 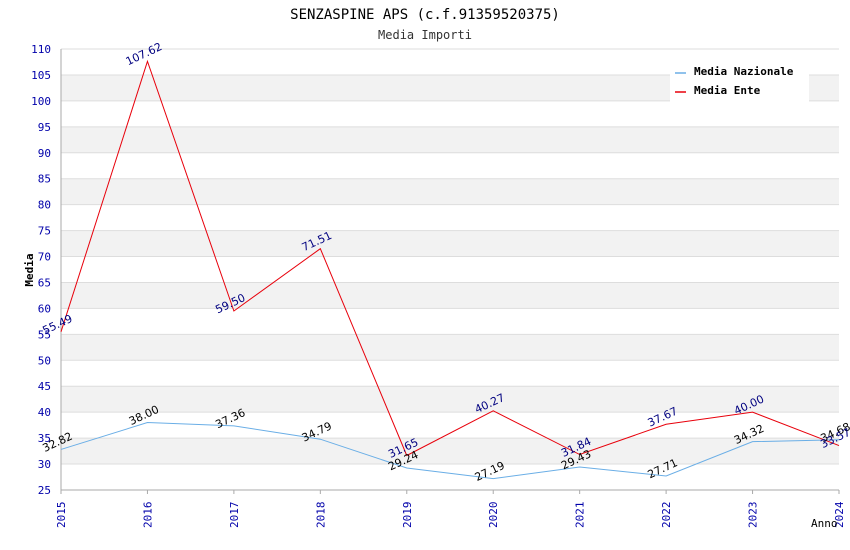 What do you see at coordinates (44, 360) in the screenshot?
I see `y-tick-label: 50` at bounding box center [44, 360].